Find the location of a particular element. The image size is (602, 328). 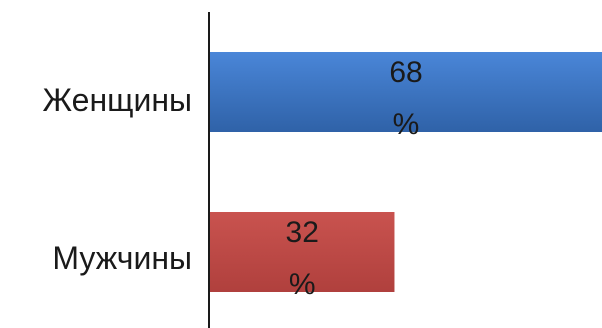

category-label: Мужчины is located at coordinates (122, 258).